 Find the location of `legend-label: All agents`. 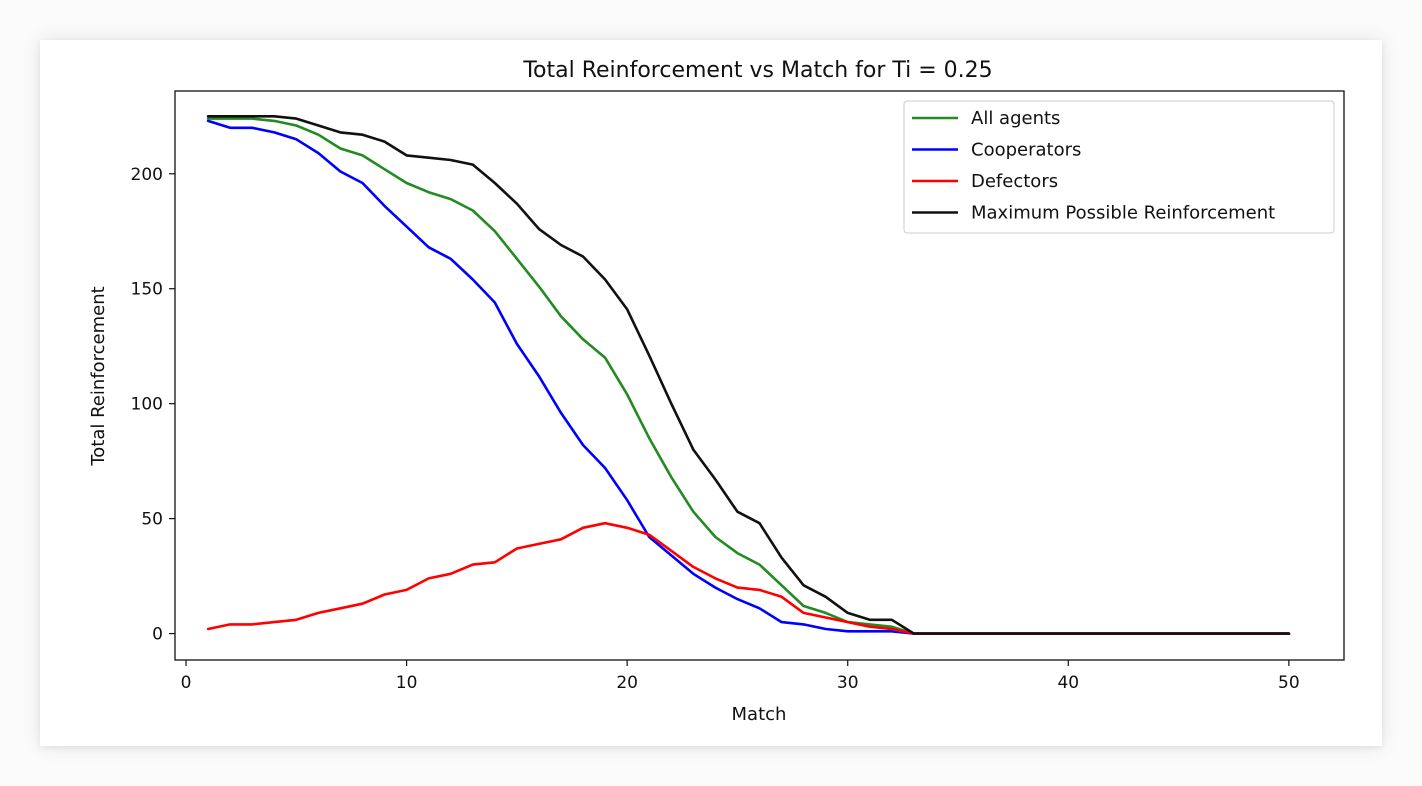

legend-label: All agents is located at coordinates (1015, 118).